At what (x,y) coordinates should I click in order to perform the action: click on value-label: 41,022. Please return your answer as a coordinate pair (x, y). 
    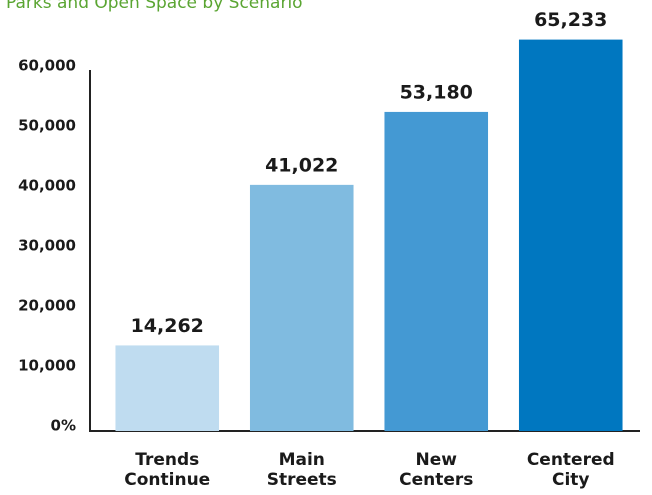
    Looking at the image, I should click on (301, 165).